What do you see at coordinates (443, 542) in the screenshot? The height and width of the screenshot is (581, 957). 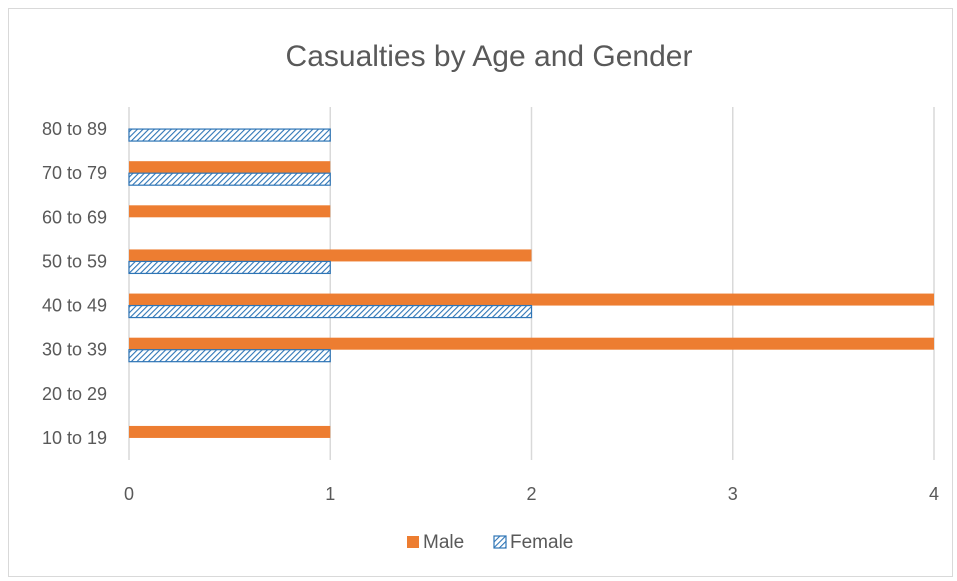 I see `legend-label-male: Male` at bounding box center [443, 542].